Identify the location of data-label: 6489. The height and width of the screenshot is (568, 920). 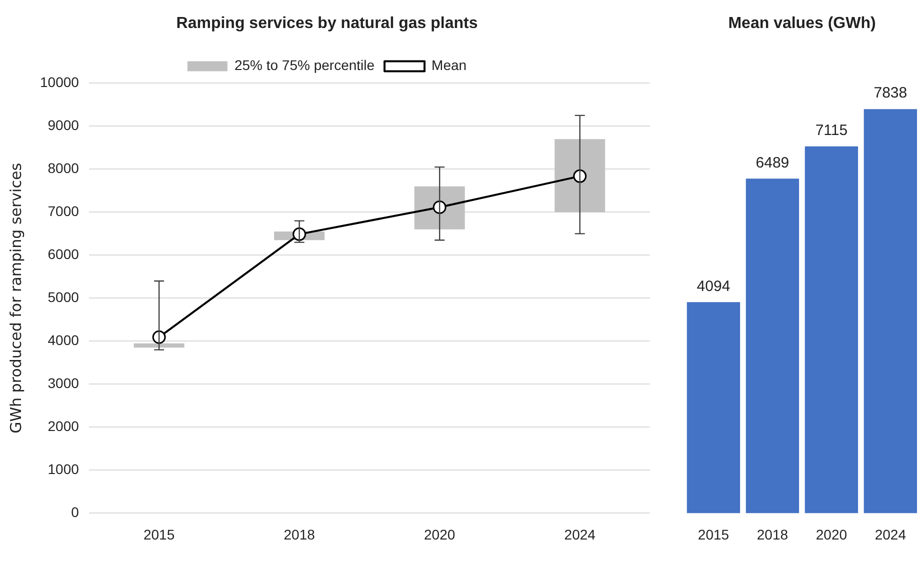
(773, 163).